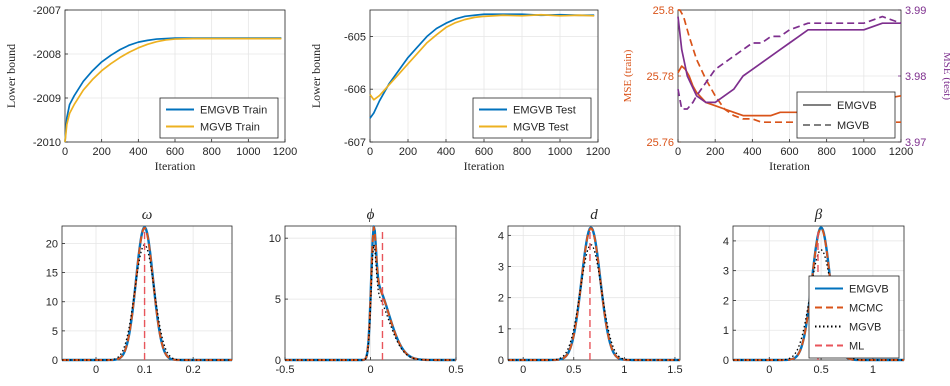 Image resolution: width=950 pixels, height=386 pixels. What do you see at coordinates (544, 111) in the screenshot?
I see `lb-test-legend-entry: EMGVB Test` at bounding box center [544, 111].